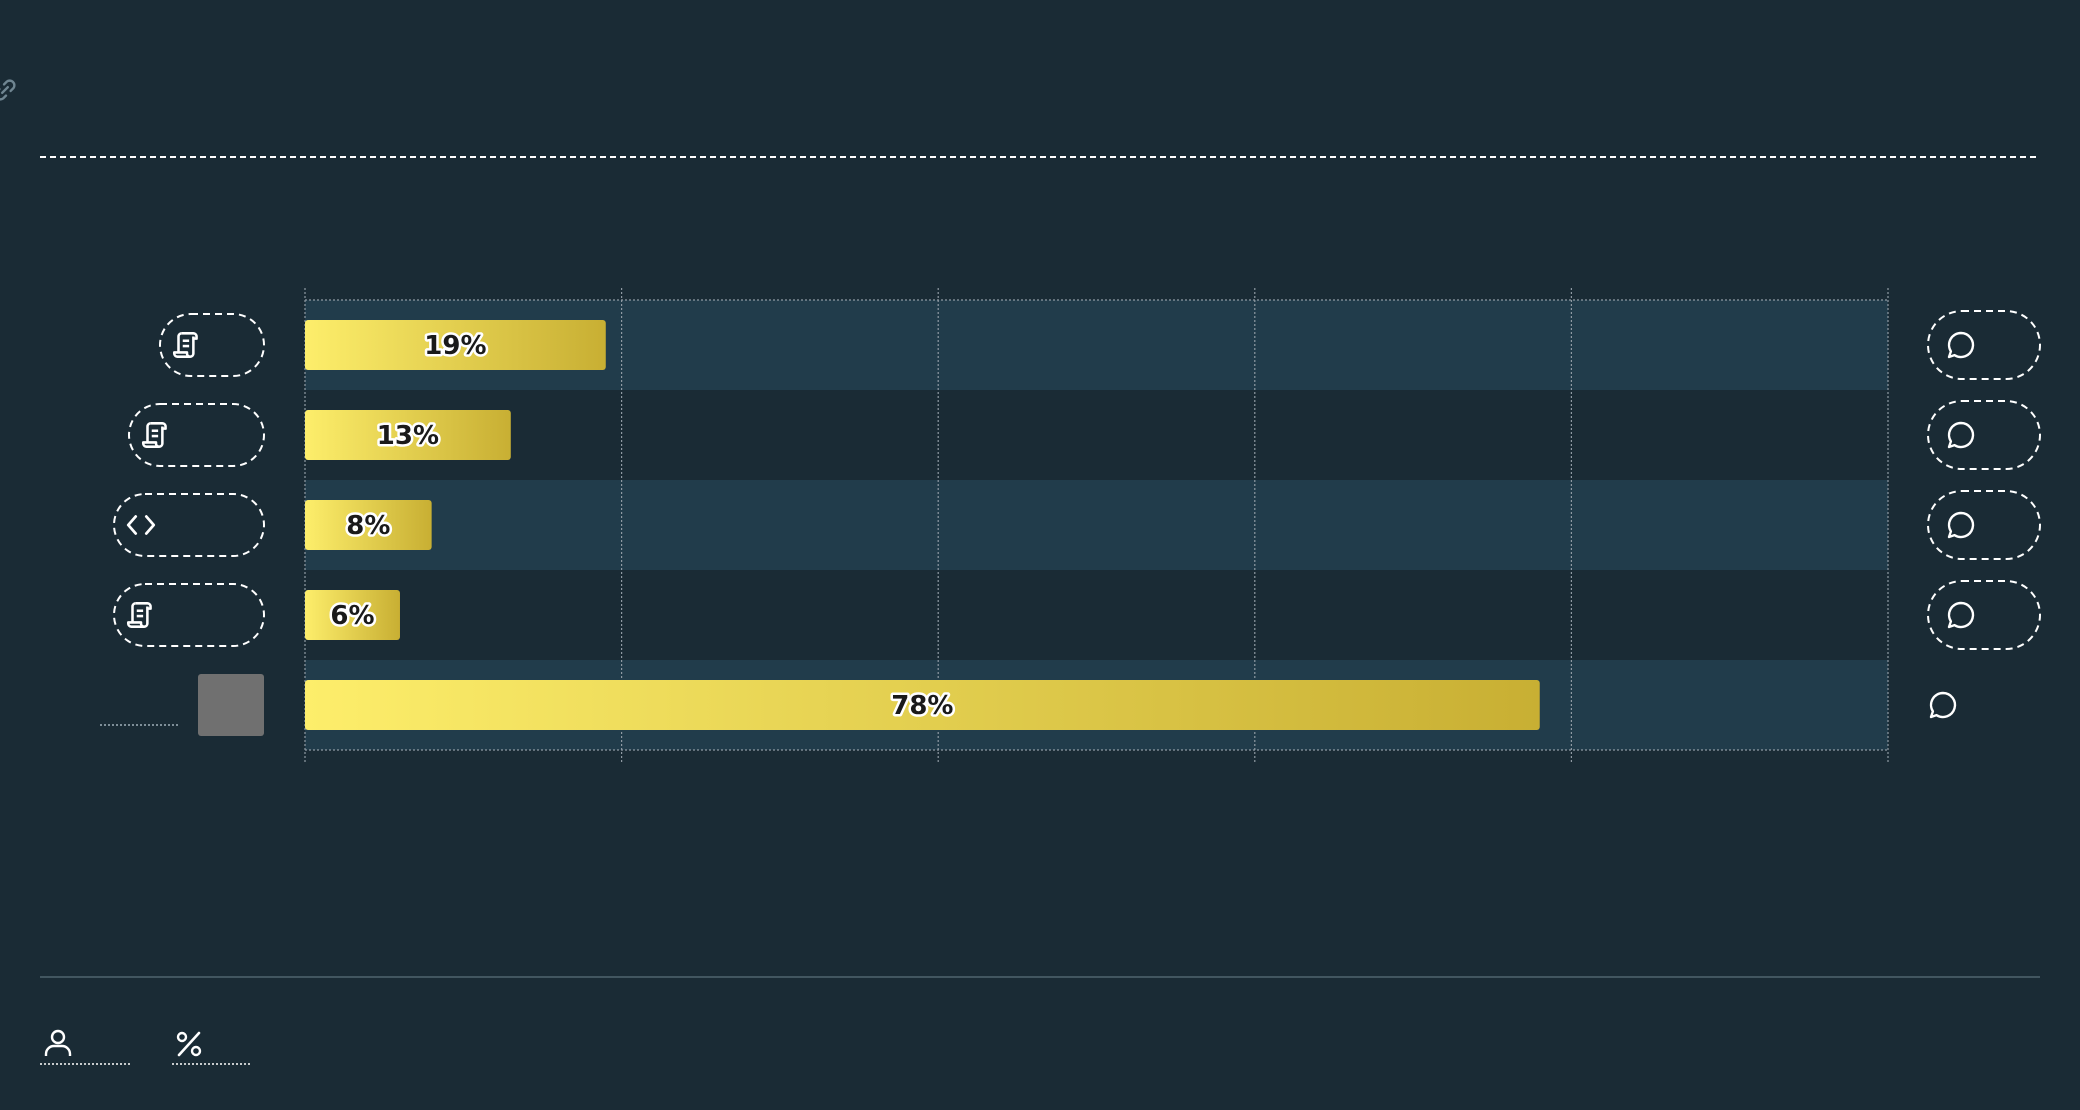  I want to click on row-actions, so click(1984, 514).